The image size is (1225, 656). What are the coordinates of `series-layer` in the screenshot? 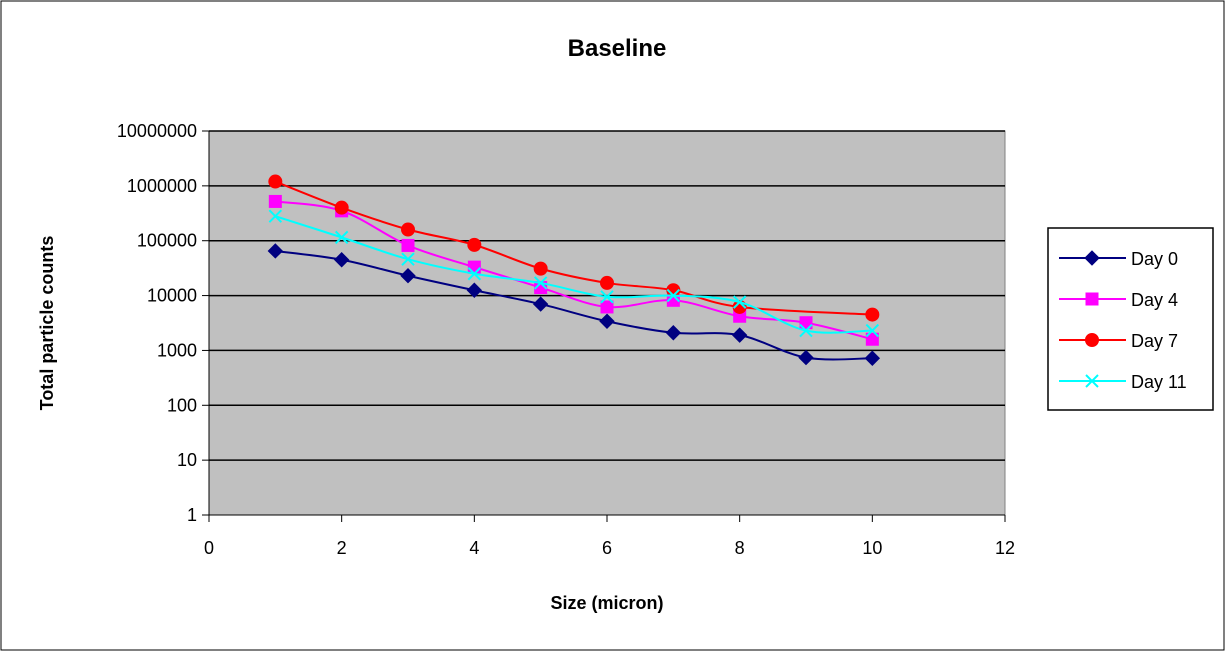 It's located at (574, 270).